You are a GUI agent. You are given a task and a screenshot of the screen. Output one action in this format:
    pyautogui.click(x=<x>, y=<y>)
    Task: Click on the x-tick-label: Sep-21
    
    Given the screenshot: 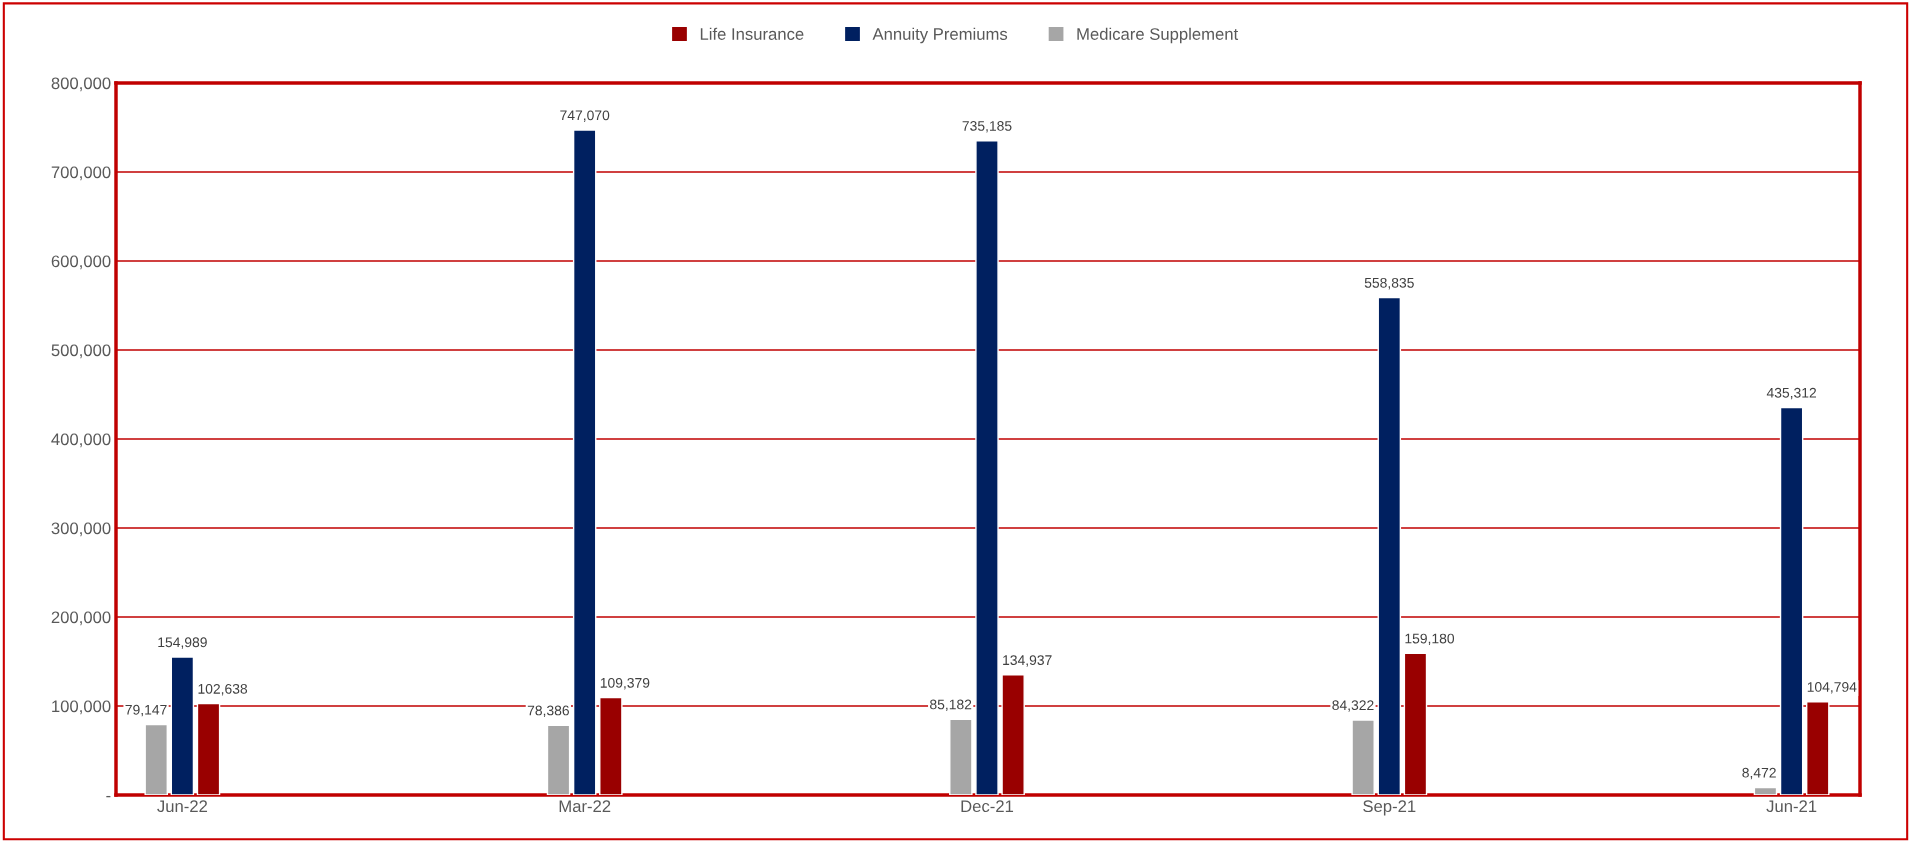 What is the action you would take?
    pyautogui.click(x=1389, y=808)
    